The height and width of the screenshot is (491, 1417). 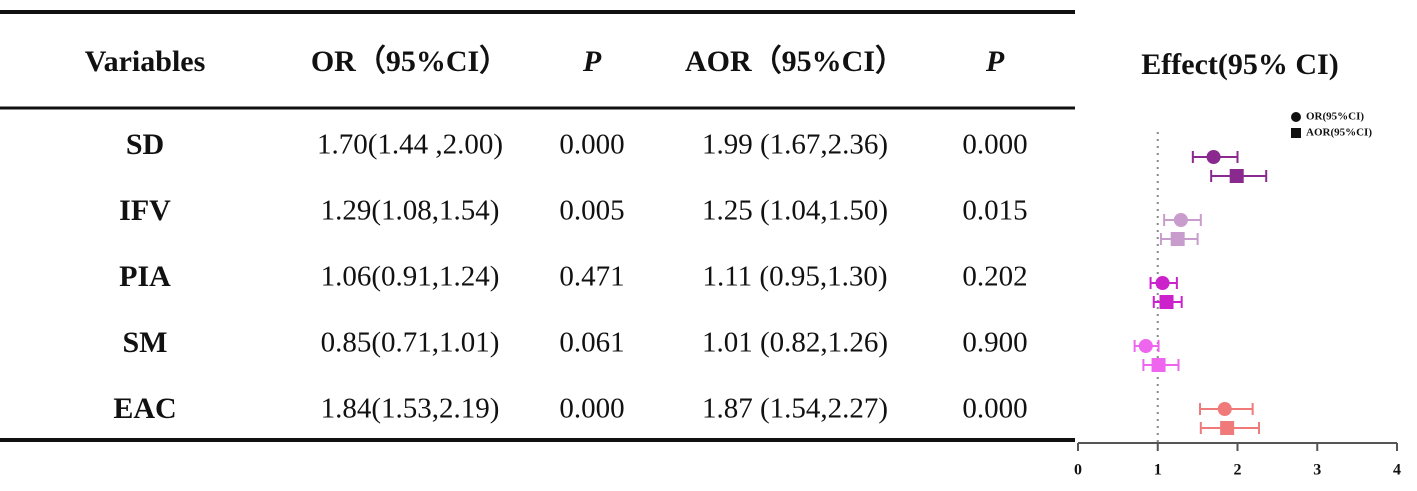 What do you see at coordinates (795, 277) in the screenshot?
I see `table-cell: 1.11 (0.95,1.30)` at bounding box center [795, 277].